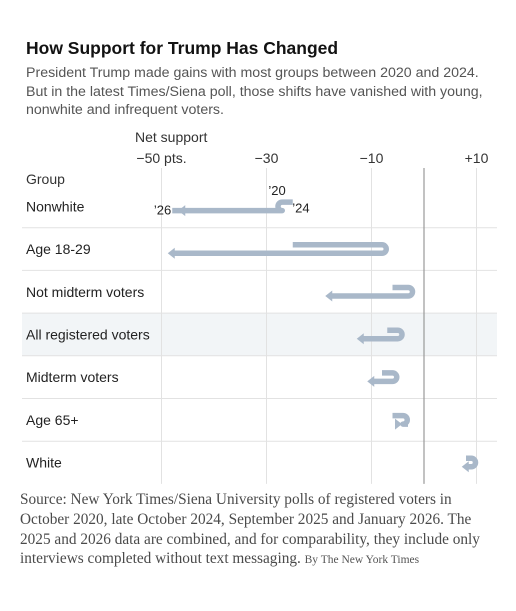 Image resolution: width=516 pixels, height=611 pixels. What do you see at coordinates (88, 334) in the screenshot?
I see `group-label: All registered voters` at bounding box center [88, 334].